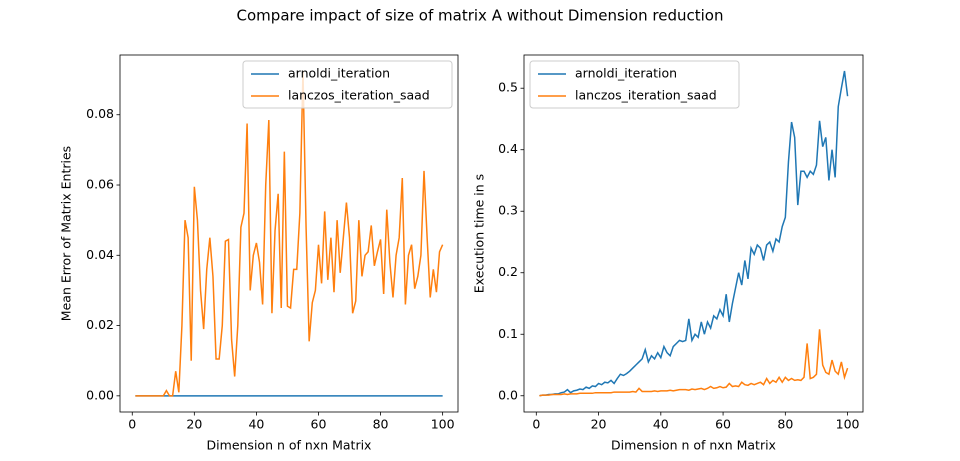 This screenshot has height=461, width=960. I want to click on y-tick-label: 0.04, so click(100, 254).